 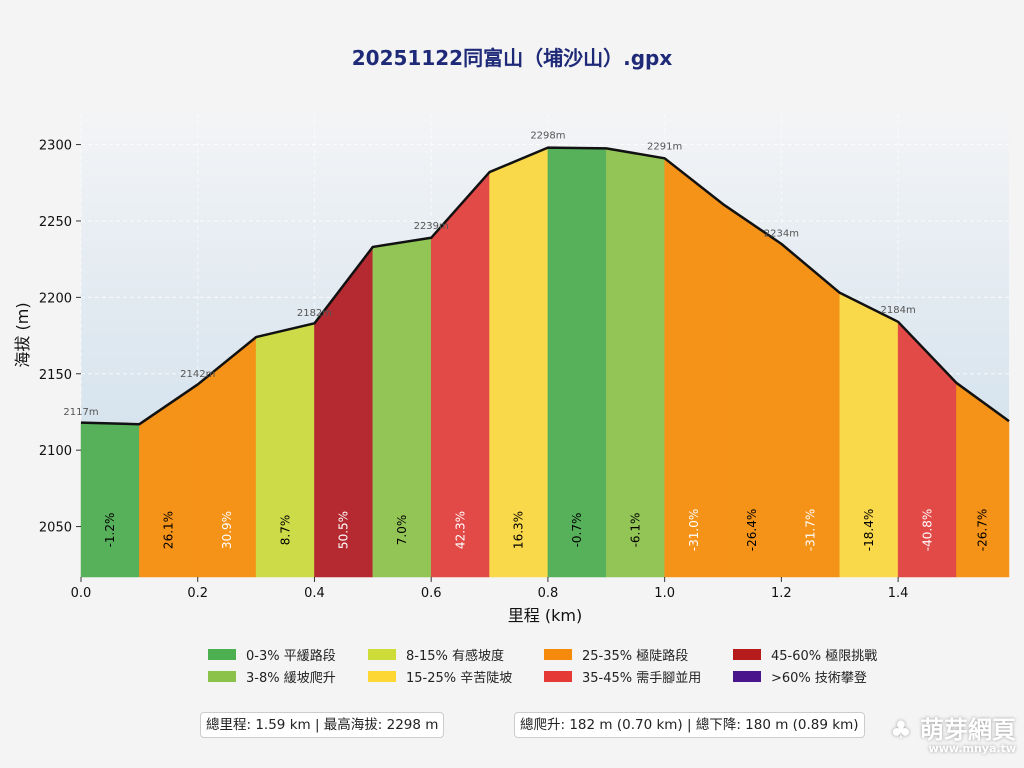 What do you see at coordinates (901, 730) in the screenshot?
I see `watermark-logo-icon: ♣` at bounding box center [901, 730].